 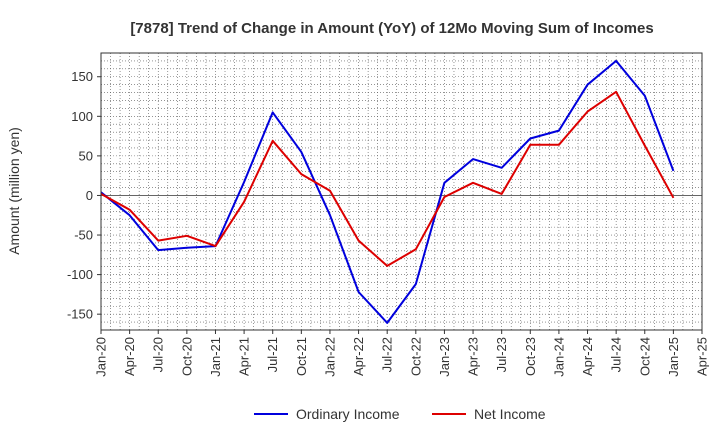 I want to click on legend: Ordinary Income Net Income, so click(x=400, y=414).